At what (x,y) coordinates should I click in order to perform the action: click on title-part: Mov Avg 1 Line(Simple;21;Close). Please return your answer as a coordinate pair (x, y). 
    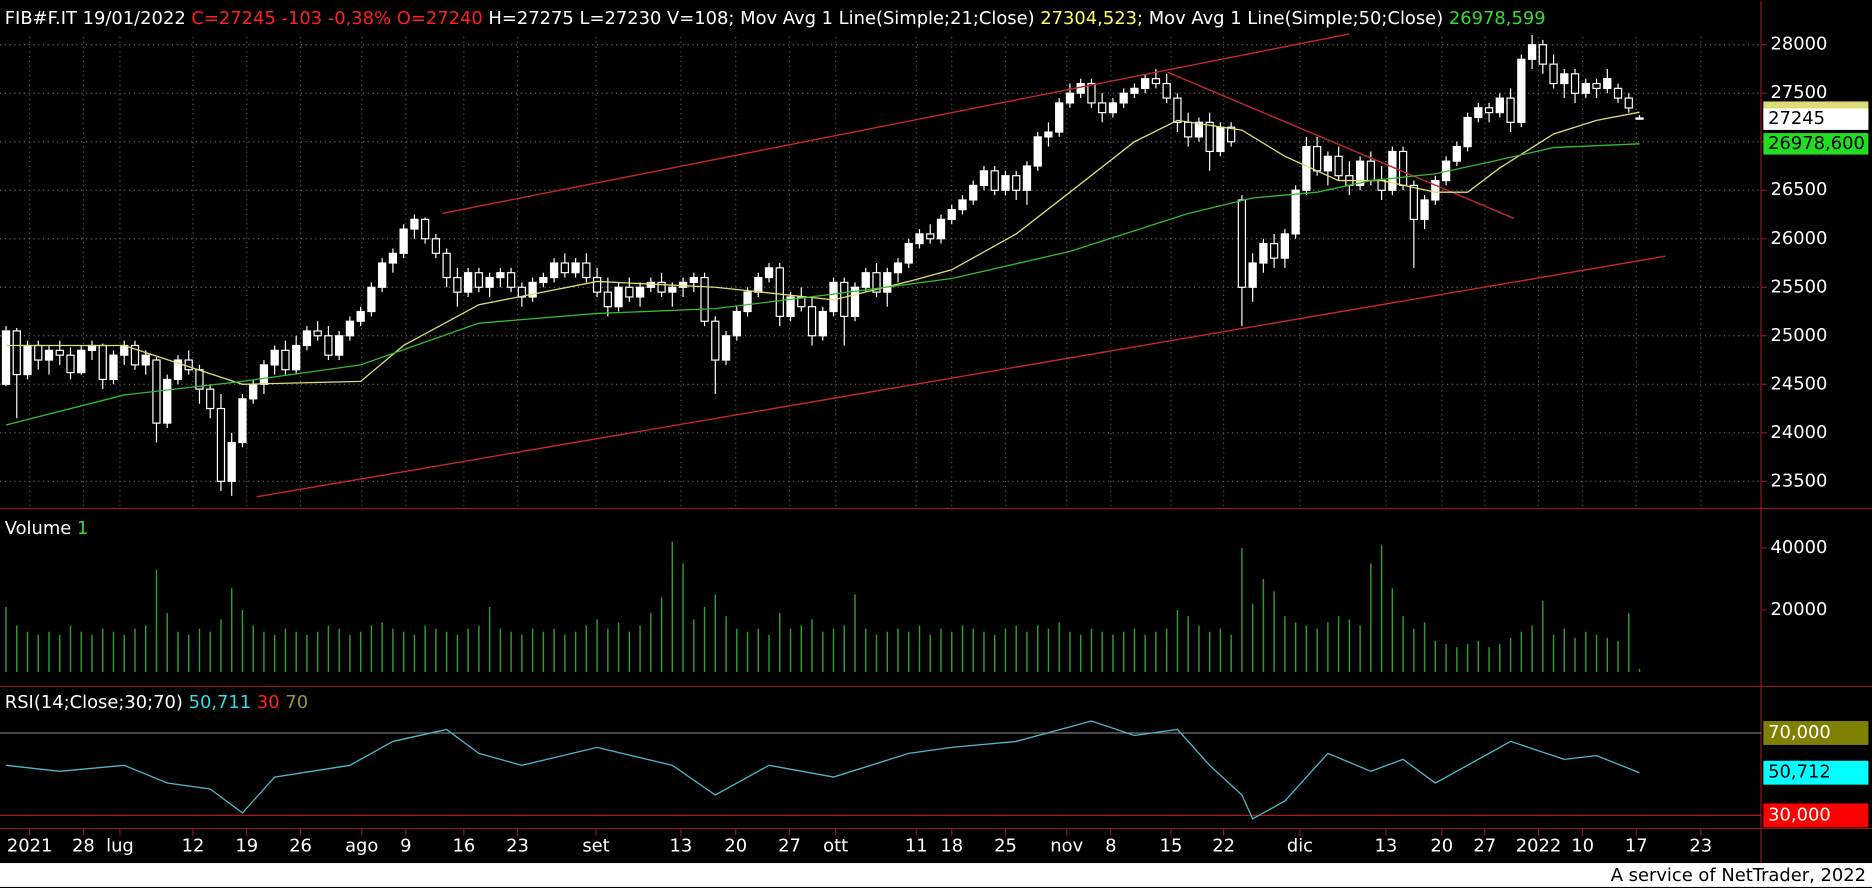
    Looking at the image, I should click on (887, 18).